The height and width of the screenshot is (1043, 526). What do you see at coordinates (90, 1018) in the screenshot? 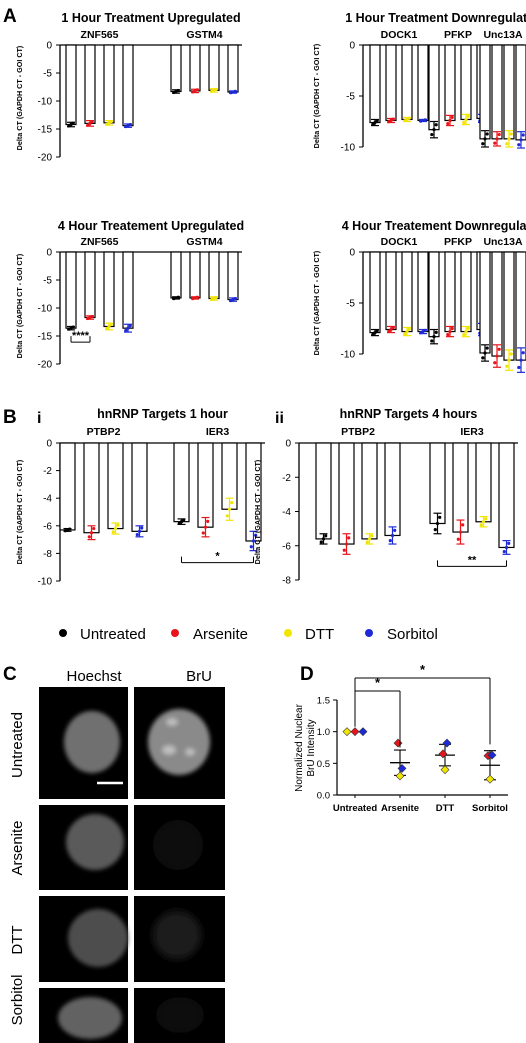
I see `nucleus-hoechst-sorbitol` at bounding box center [90, 1018].